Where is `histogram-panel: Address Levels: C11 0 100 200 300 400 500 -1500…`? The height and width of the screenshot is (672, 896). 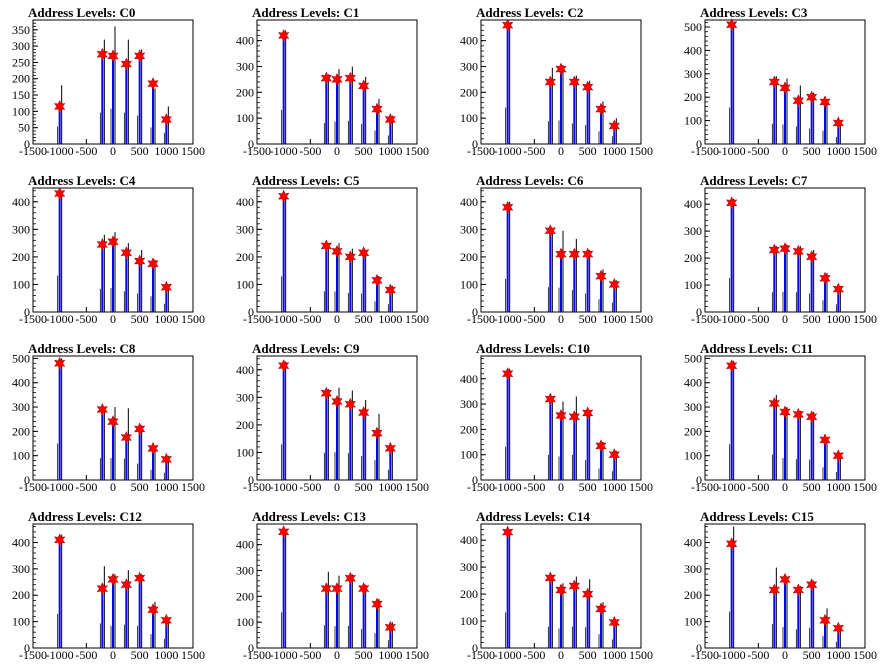
histogram-panel: Address Levels: C11 0 100 200 300 400 500 -1500… is located at coordinates (784, 420).